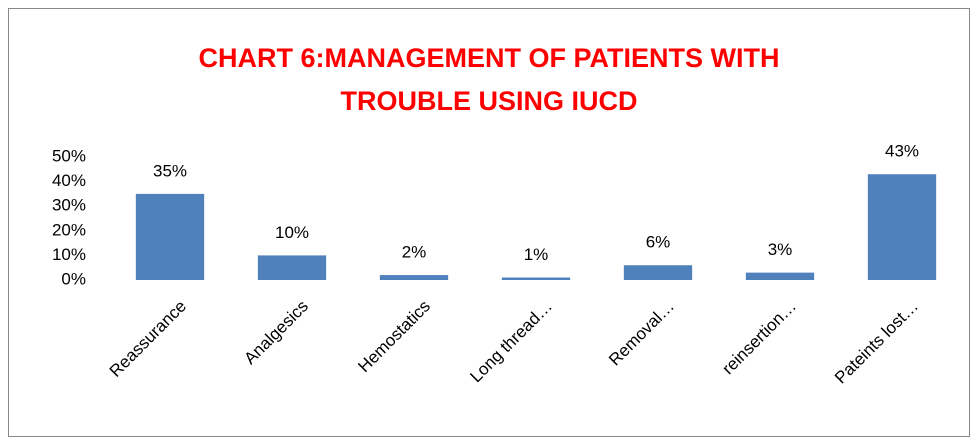  What do you see at coordinates (69, 180) in the screenshot?
I see `y-tick-label: 40%` at bounding box center [69, 180].